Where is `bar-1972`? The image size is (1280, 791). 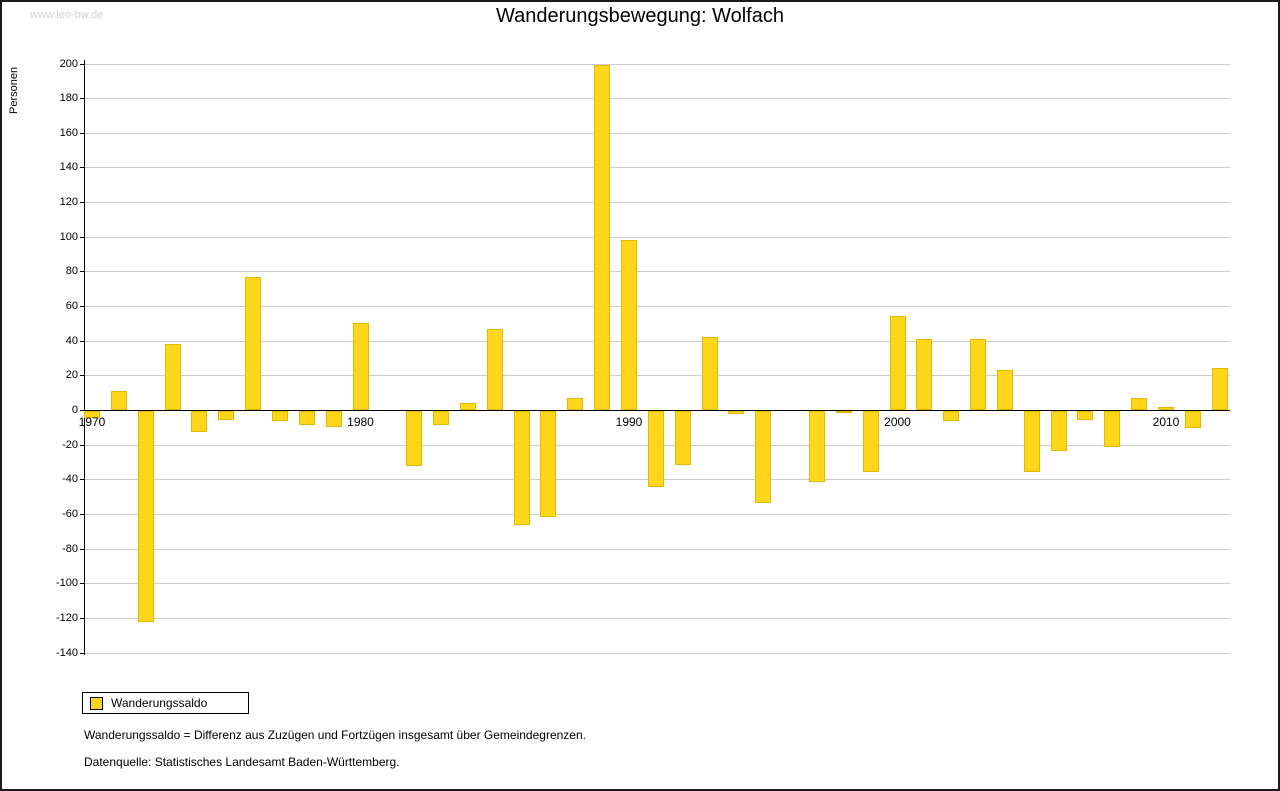
bar-1972 is located at coordinates (145, 517).